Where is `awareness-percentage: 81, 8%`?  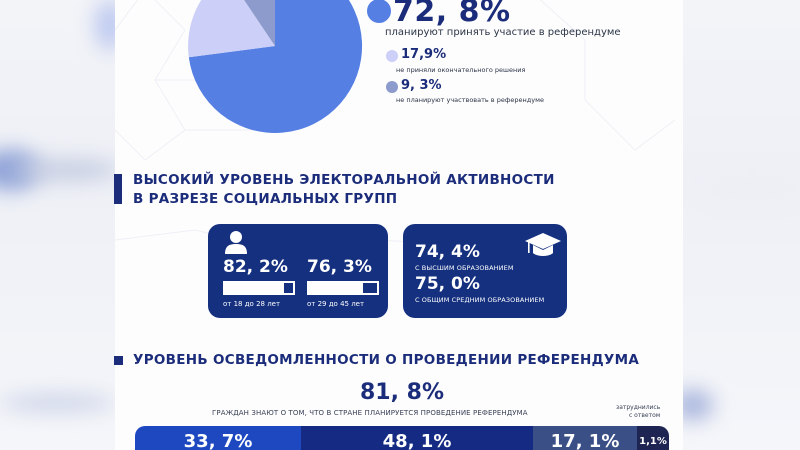
awareness-percentage: 81, 8% is located at coordinates (402, 392).